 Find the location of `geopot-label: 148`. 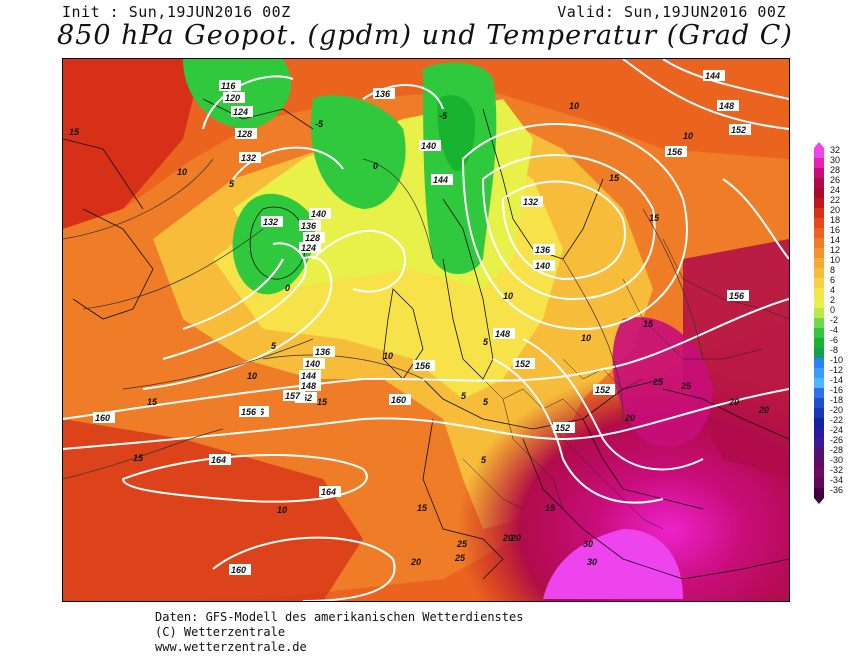

geopot-label: 148 is located at coordinates (728, 105).